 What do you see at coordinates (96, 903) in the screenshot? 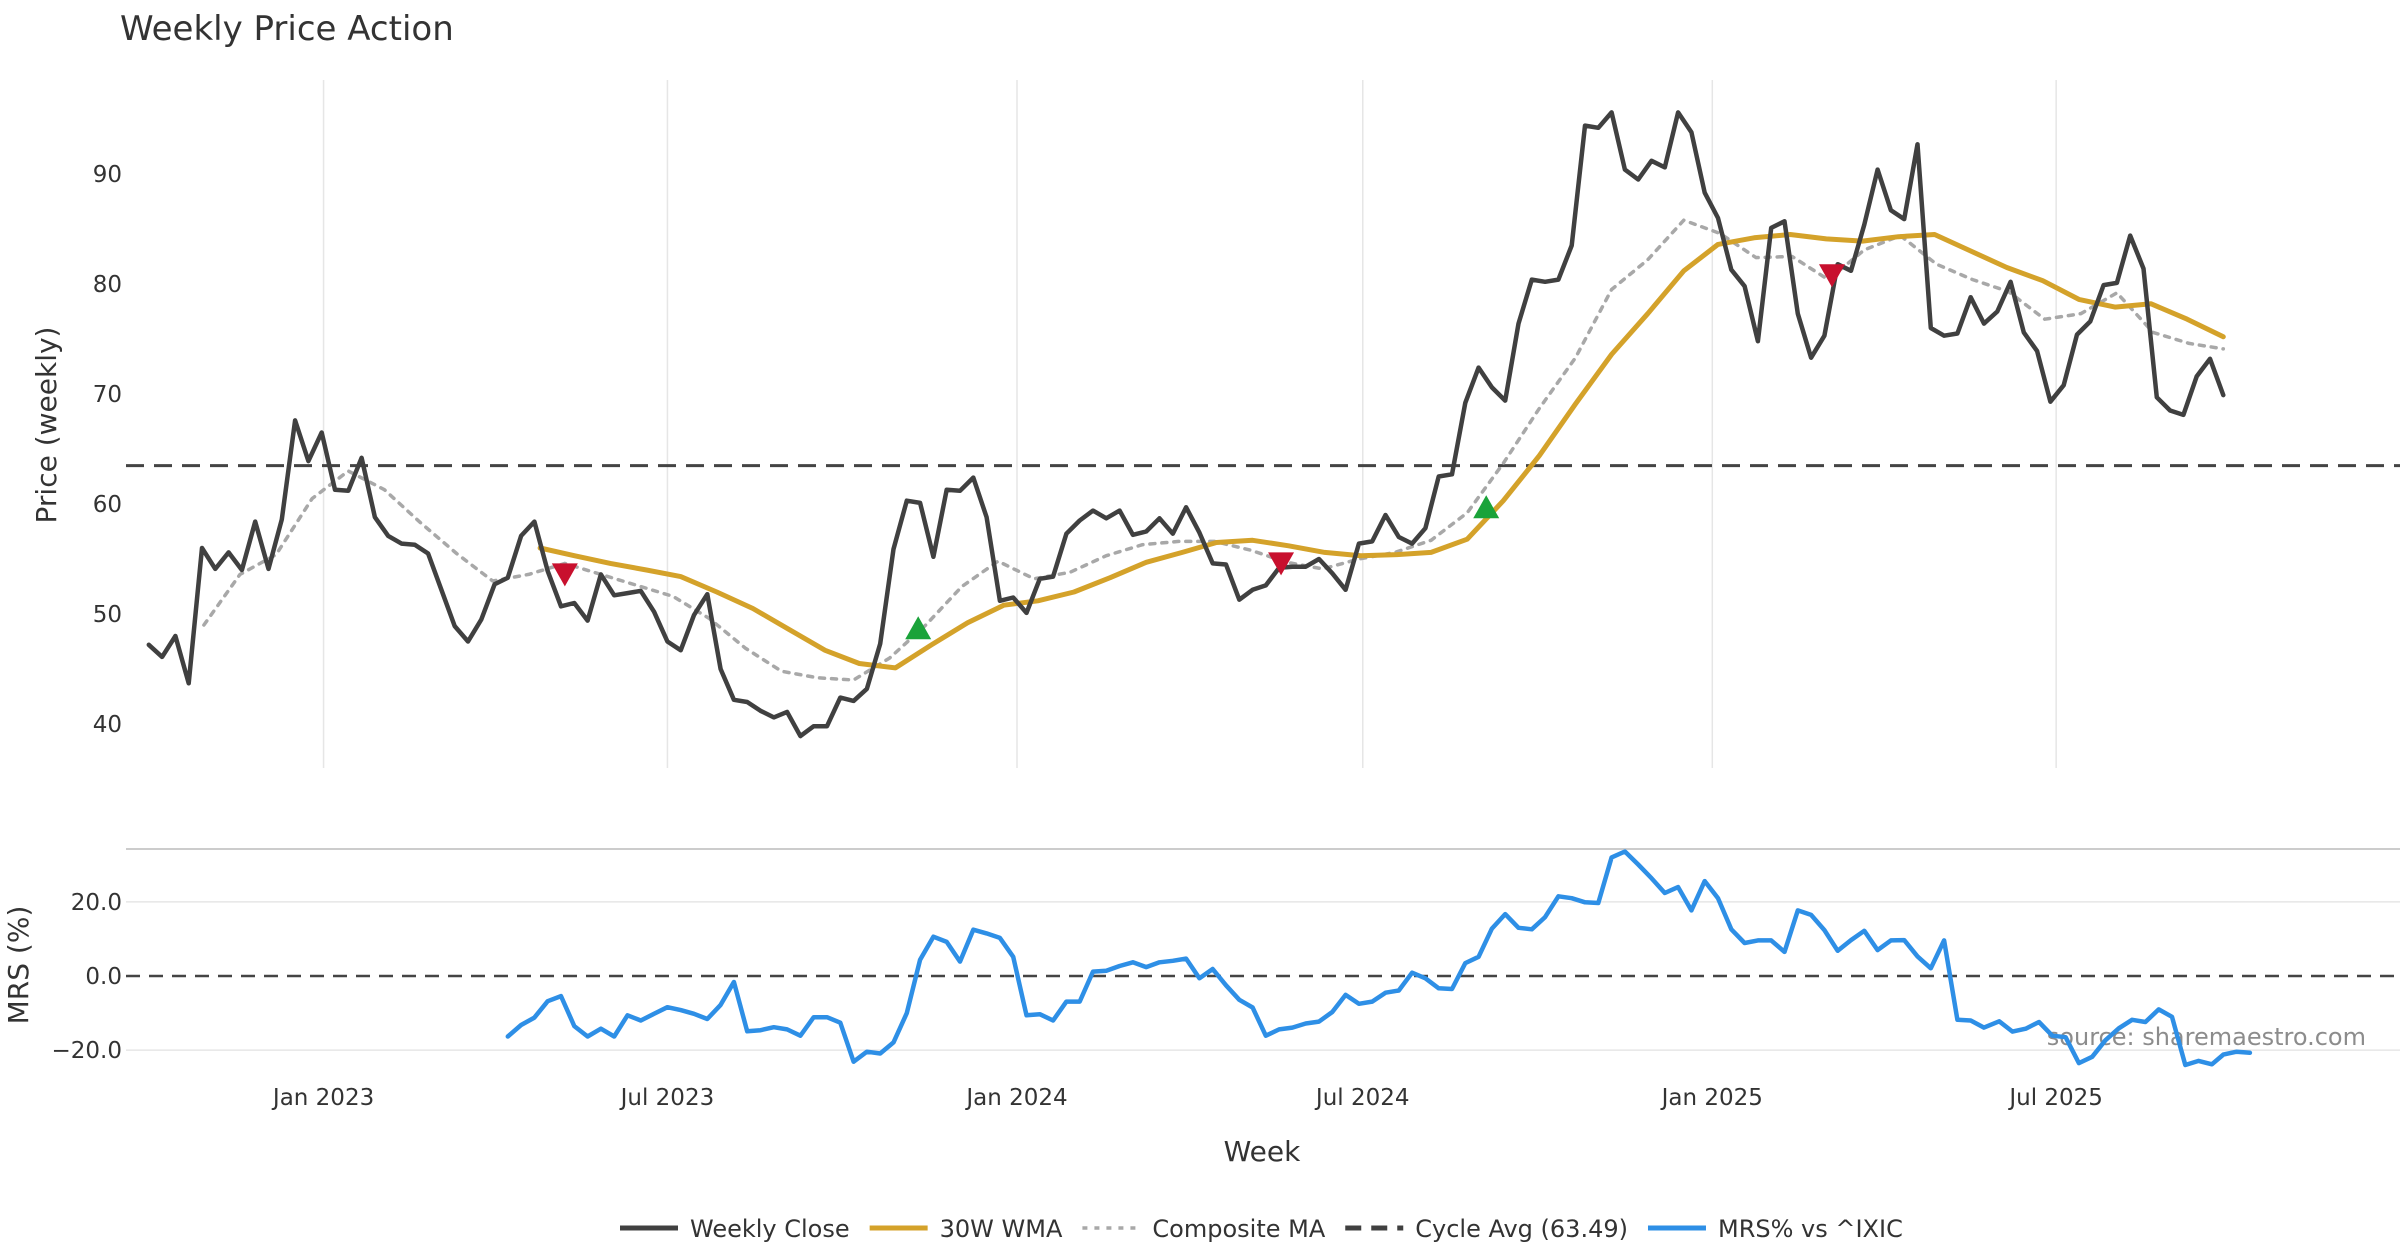
I see `mrs-y-tick-label: 20.0` at bounding box center [96, 903].